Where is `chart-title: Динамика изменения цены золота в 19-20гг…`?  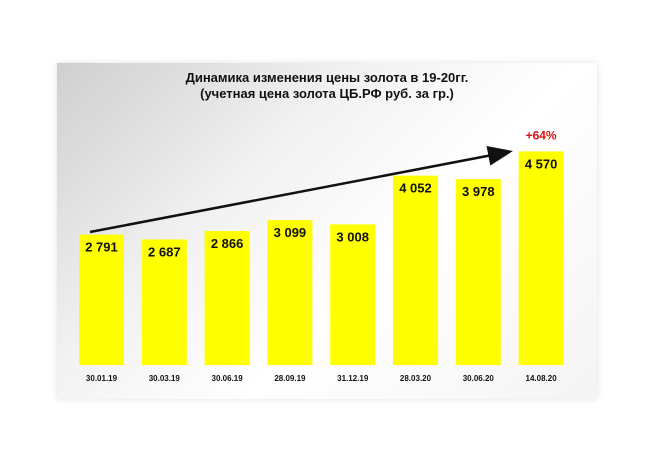
chart-title: Динамика изменения цены золота в 19-20гг… is located at coordinates (327, 77).